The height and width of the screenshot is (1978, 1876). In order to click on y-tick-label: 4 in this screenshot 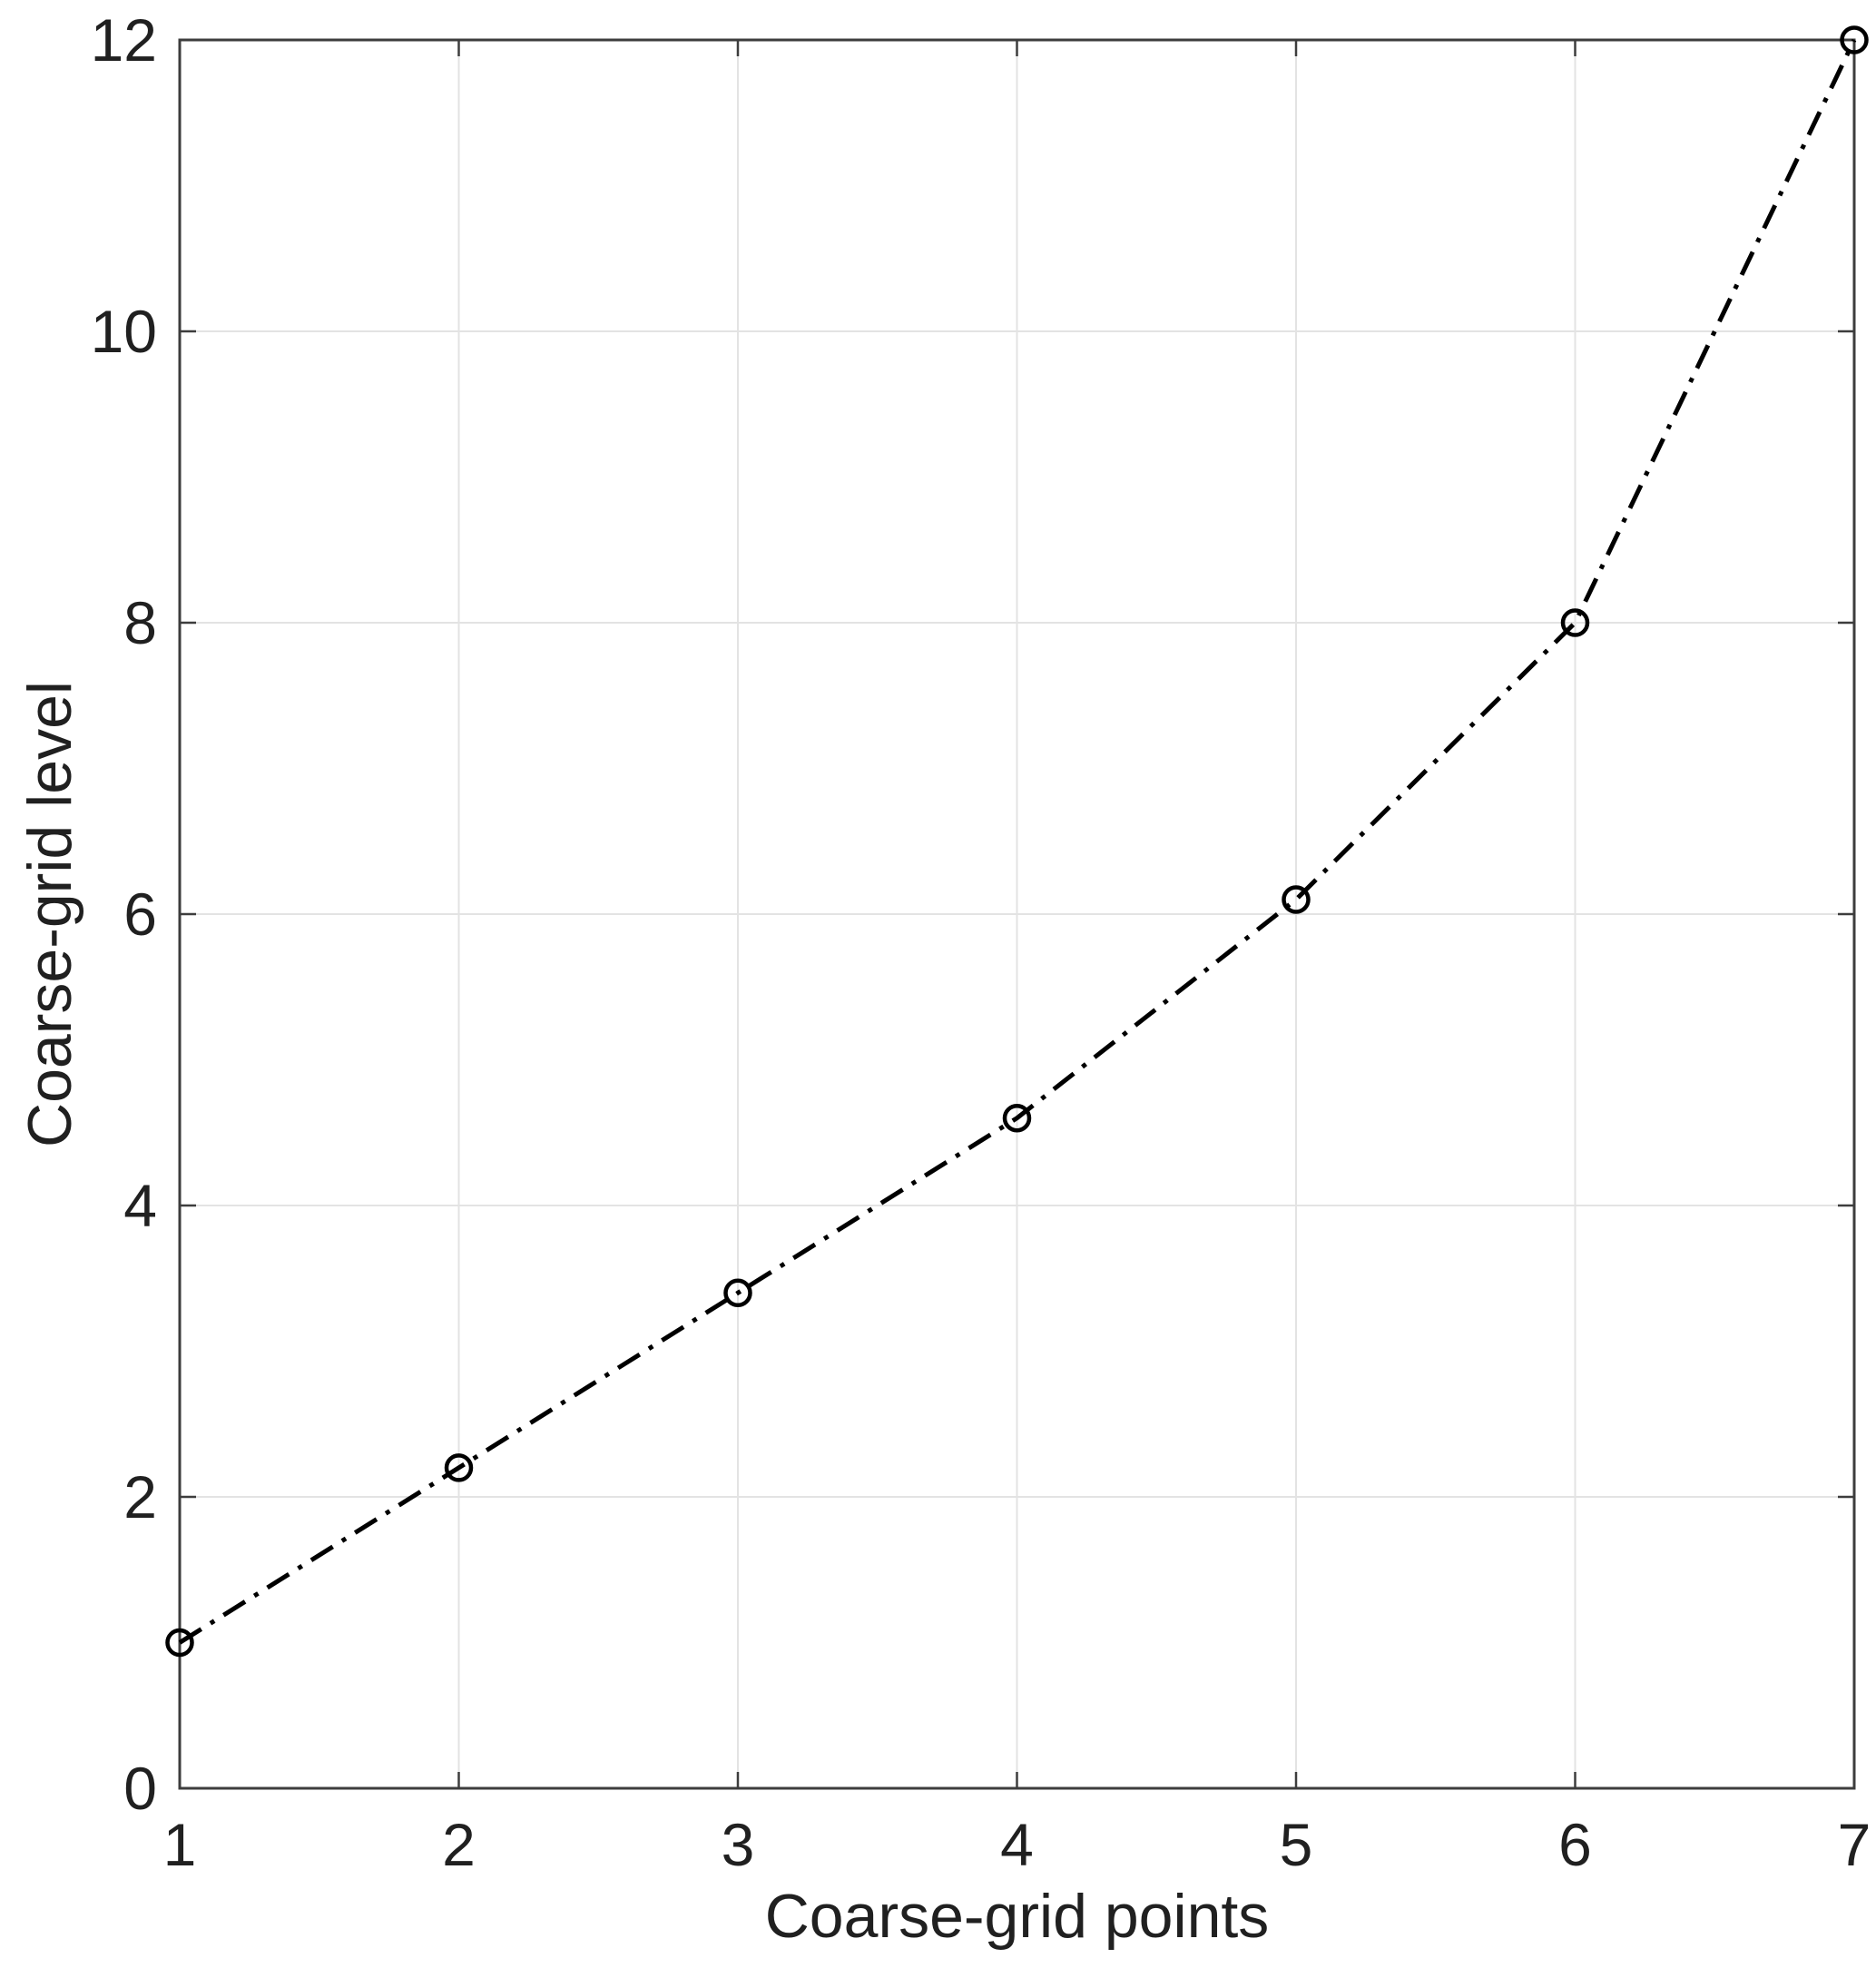, I will do `click(140, 1206)`.